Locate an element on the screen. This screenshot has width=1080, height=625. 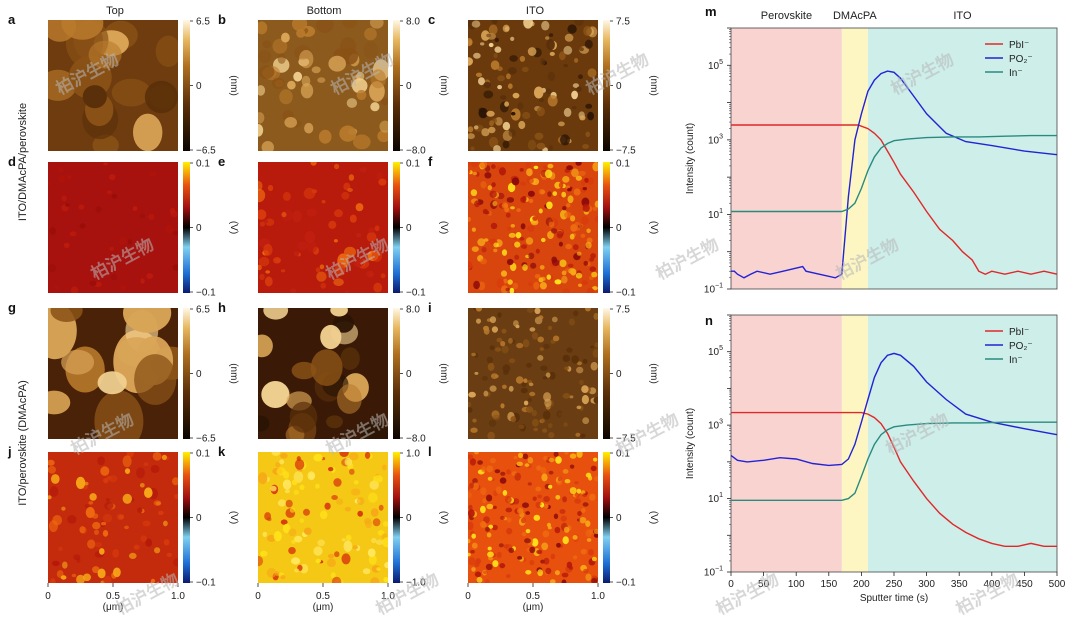
row-label-ito-perovskite: ITO/perovskite (DMAcPA) is located at coordinates (23, 443).